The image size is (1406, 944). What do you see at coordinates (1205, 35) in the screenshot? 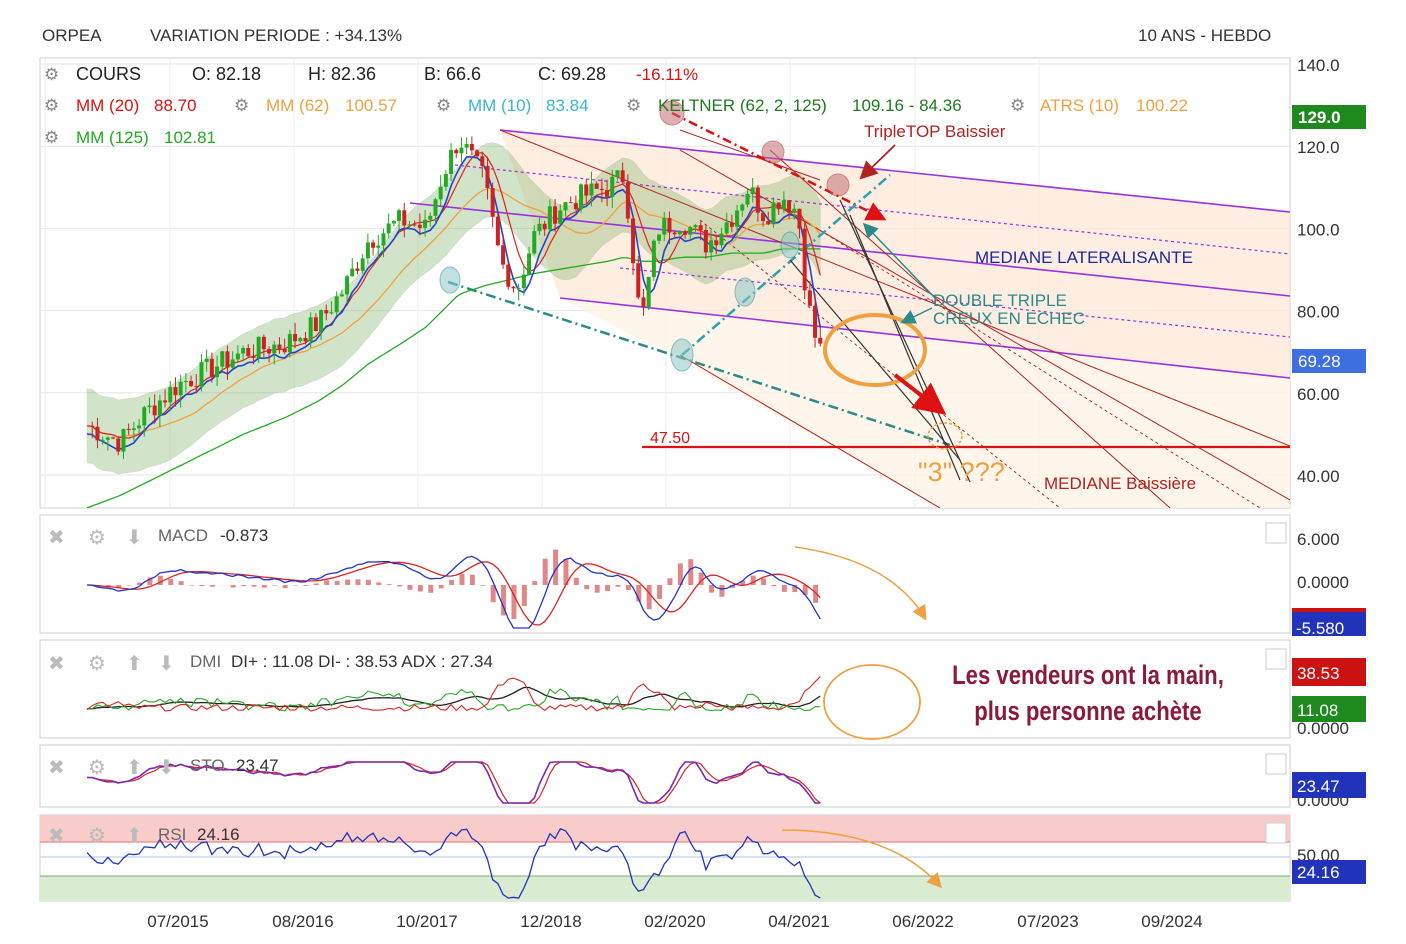
I see `period-label: 10 ANS - HEBDO` at bounding box center [1205, 35].